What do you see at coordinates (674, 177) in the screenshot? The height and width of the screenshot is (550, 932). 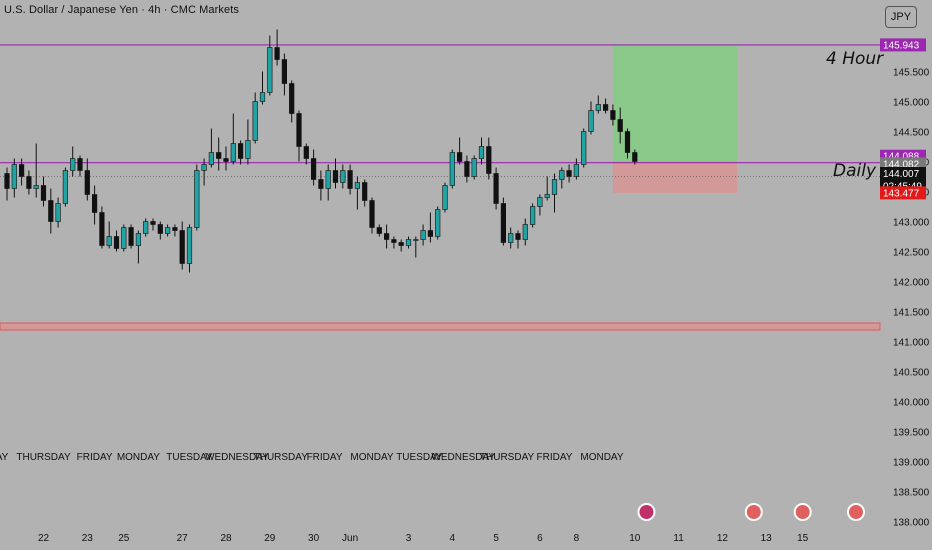 I see `stop-zone` at bounding box center [674, 177].